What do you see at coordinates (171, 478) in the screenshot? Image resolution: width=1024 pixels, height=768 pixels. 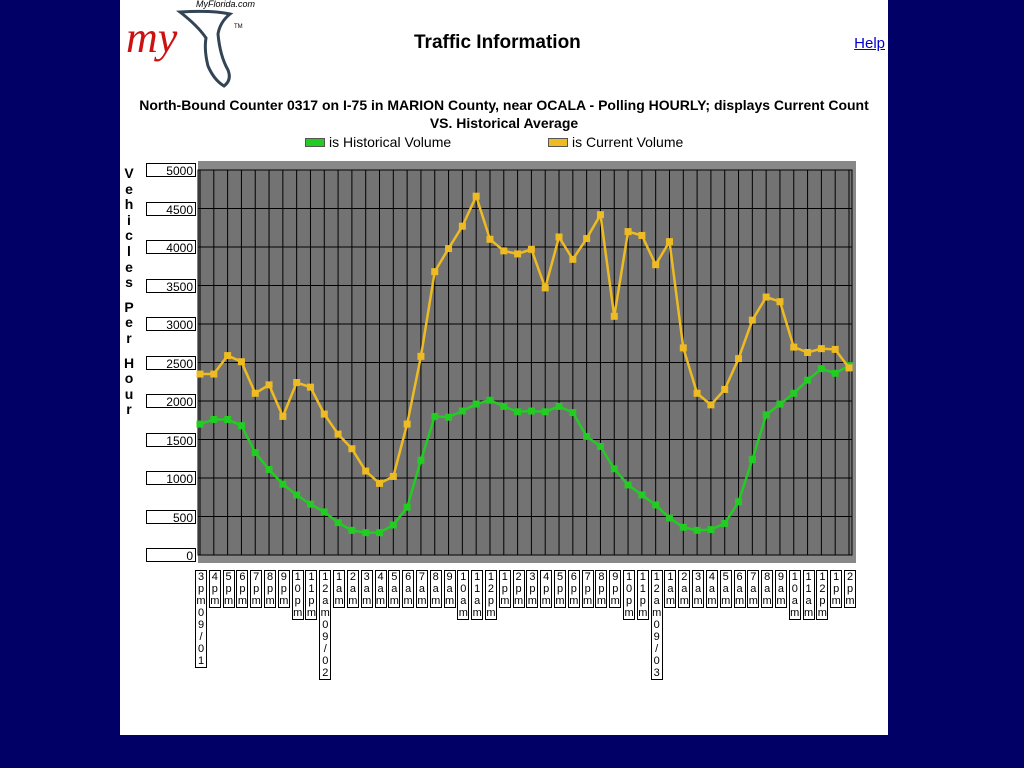 I see `y-tick-label: 1000` at bounding box center [171, 478].